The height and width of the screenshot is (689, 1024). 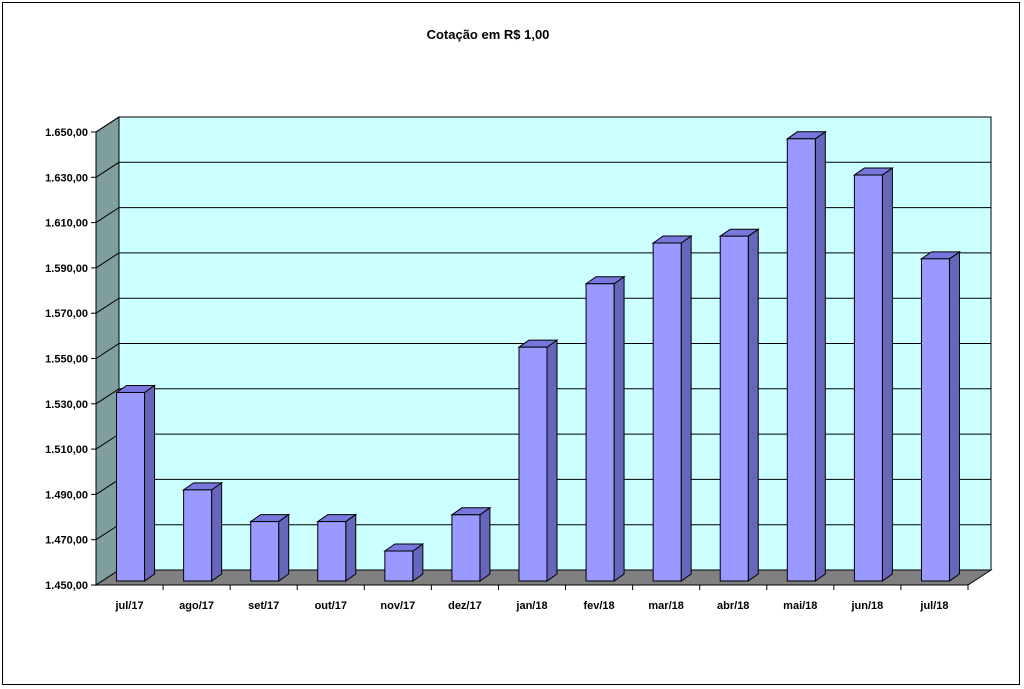 I want to click on x-tick-label: abr/18, so click(x=733, y=606).